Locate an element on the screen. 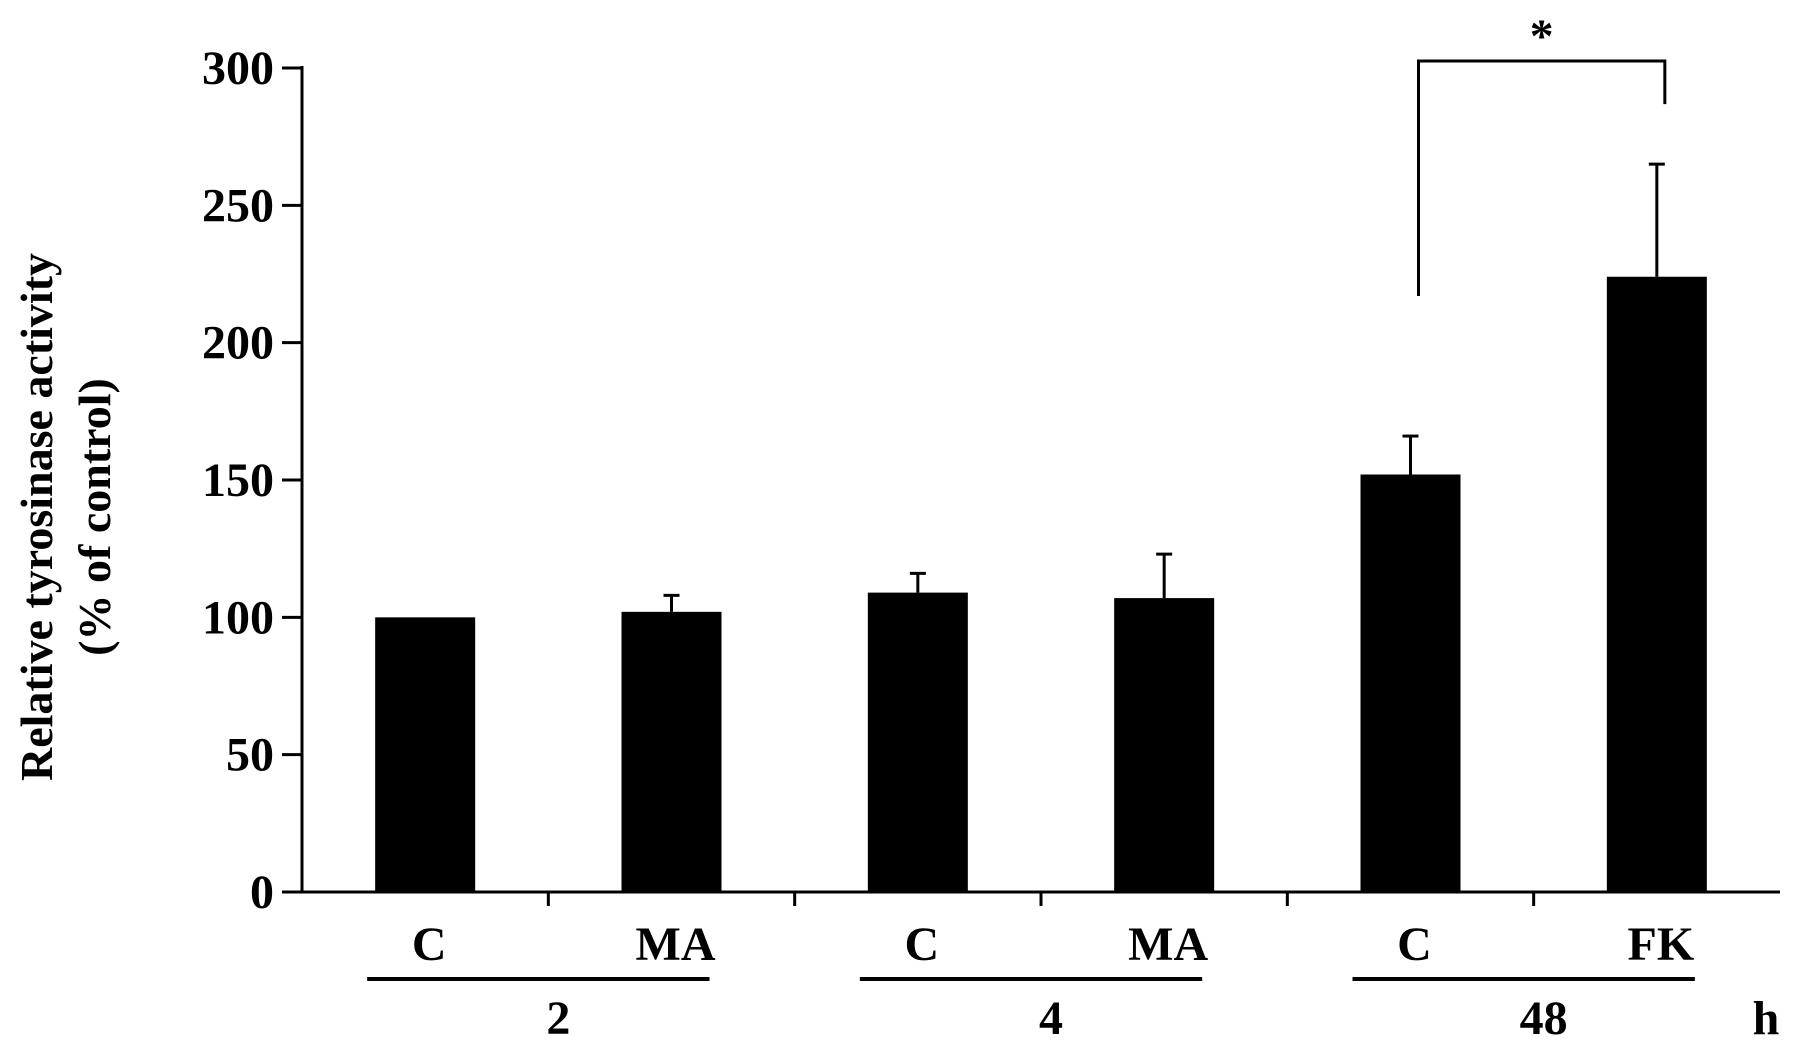 The width and height of the screenshot is (1795, 1054). x-category-label-2: C is located at coordinates (921, 944).